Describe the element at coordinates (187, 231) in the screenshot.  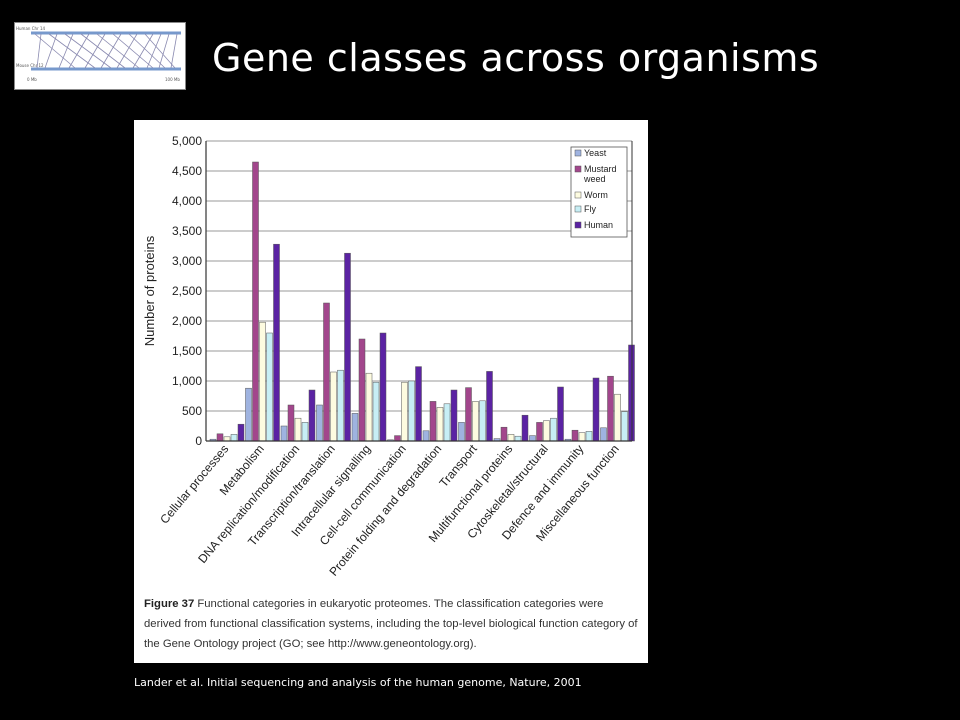
I see `y-tick-label: 3,500` at that location.